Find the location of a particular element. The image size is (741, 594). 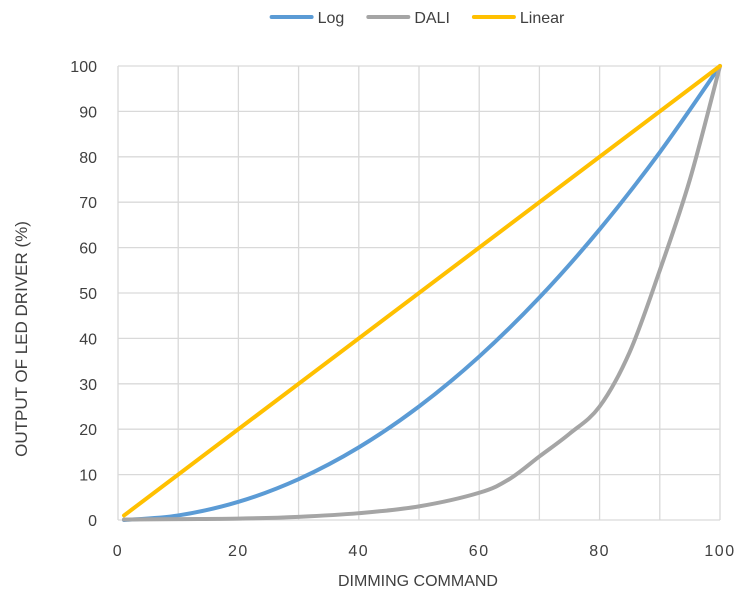

x-tick-label: 0 is located at coordinates (118, 551).